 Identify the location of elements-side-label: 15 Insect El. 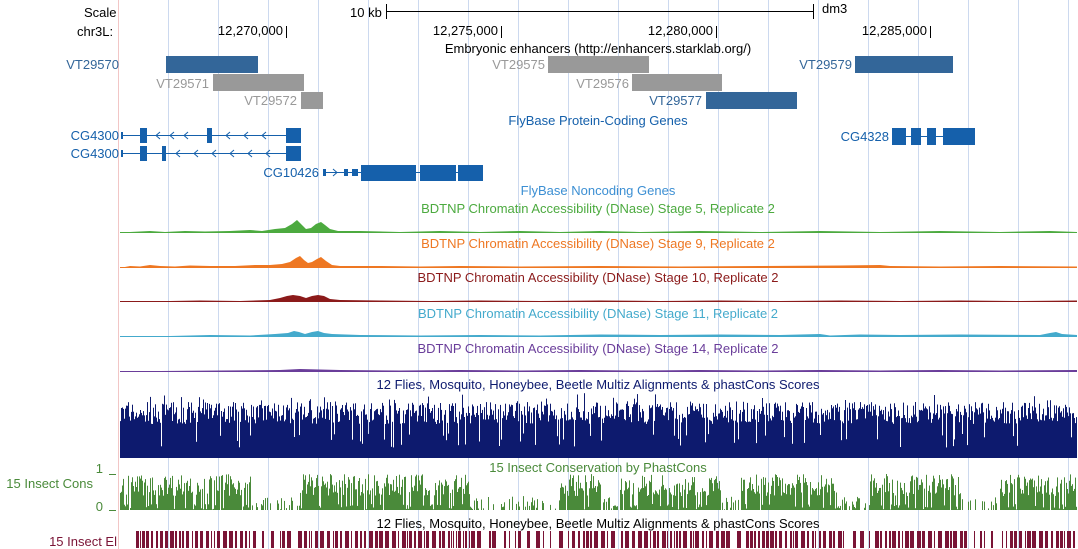
(83, 541).